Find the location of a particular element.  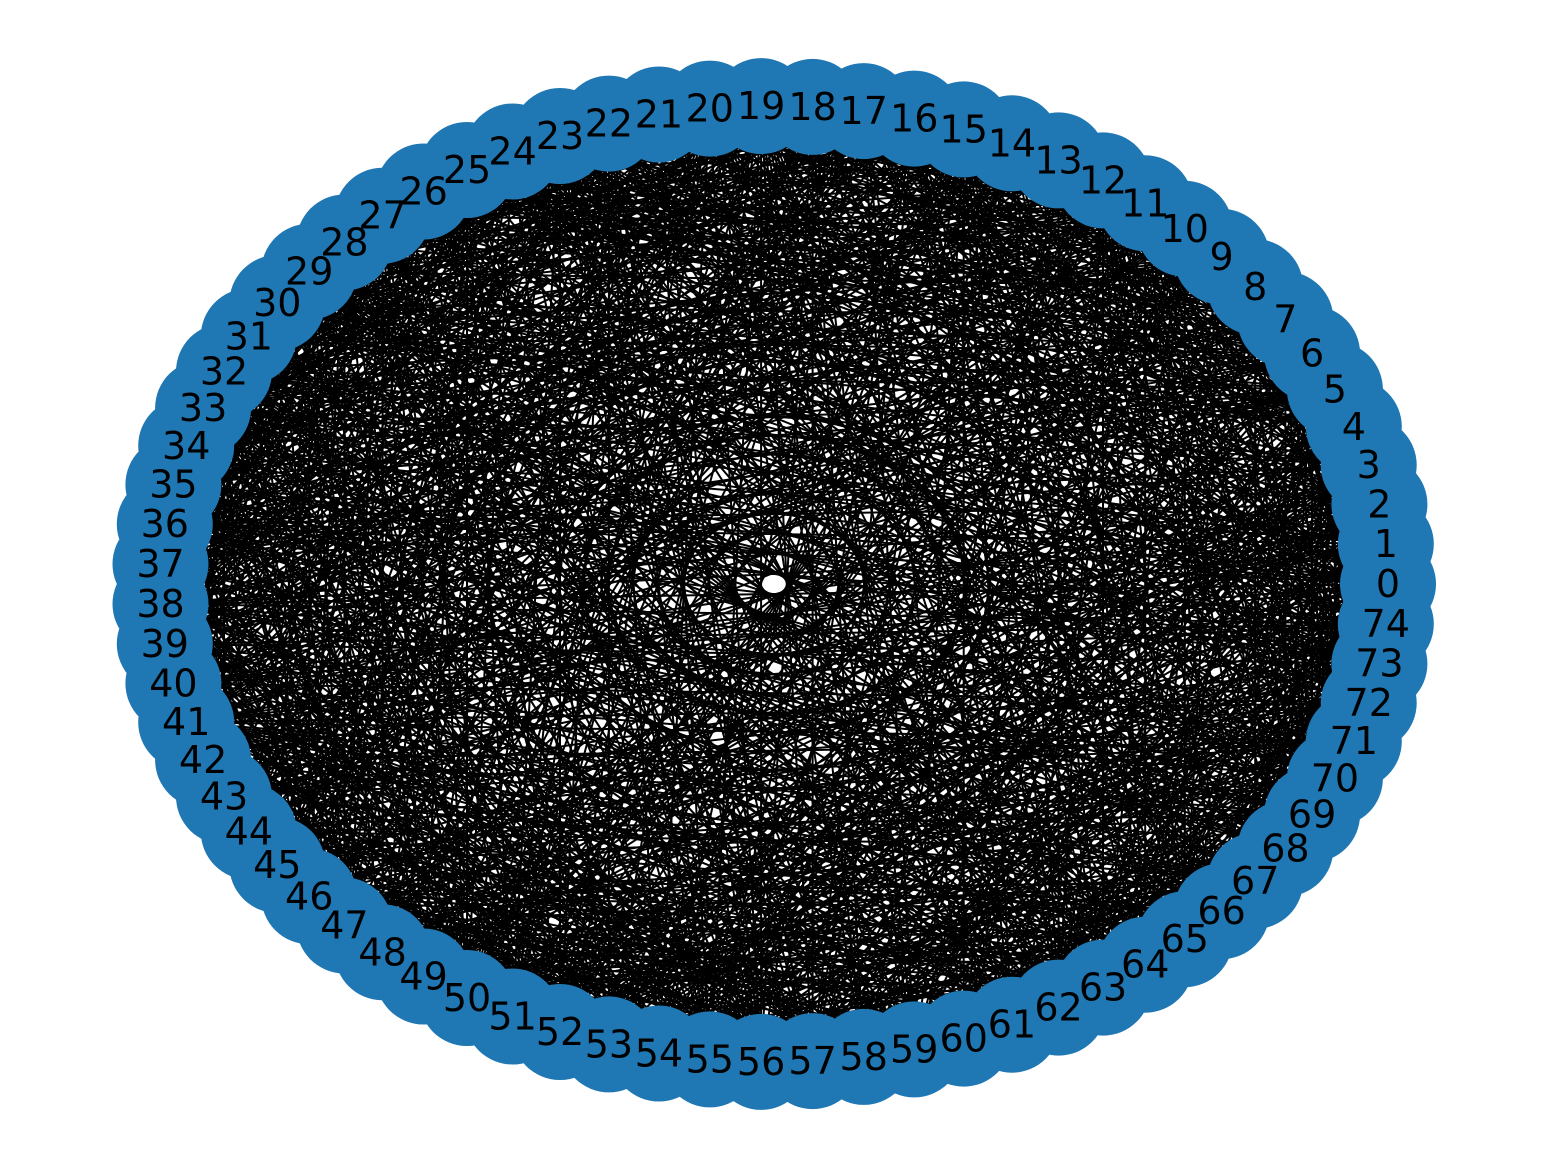

node-label-41: 41 is located at coordinates (186, 722).